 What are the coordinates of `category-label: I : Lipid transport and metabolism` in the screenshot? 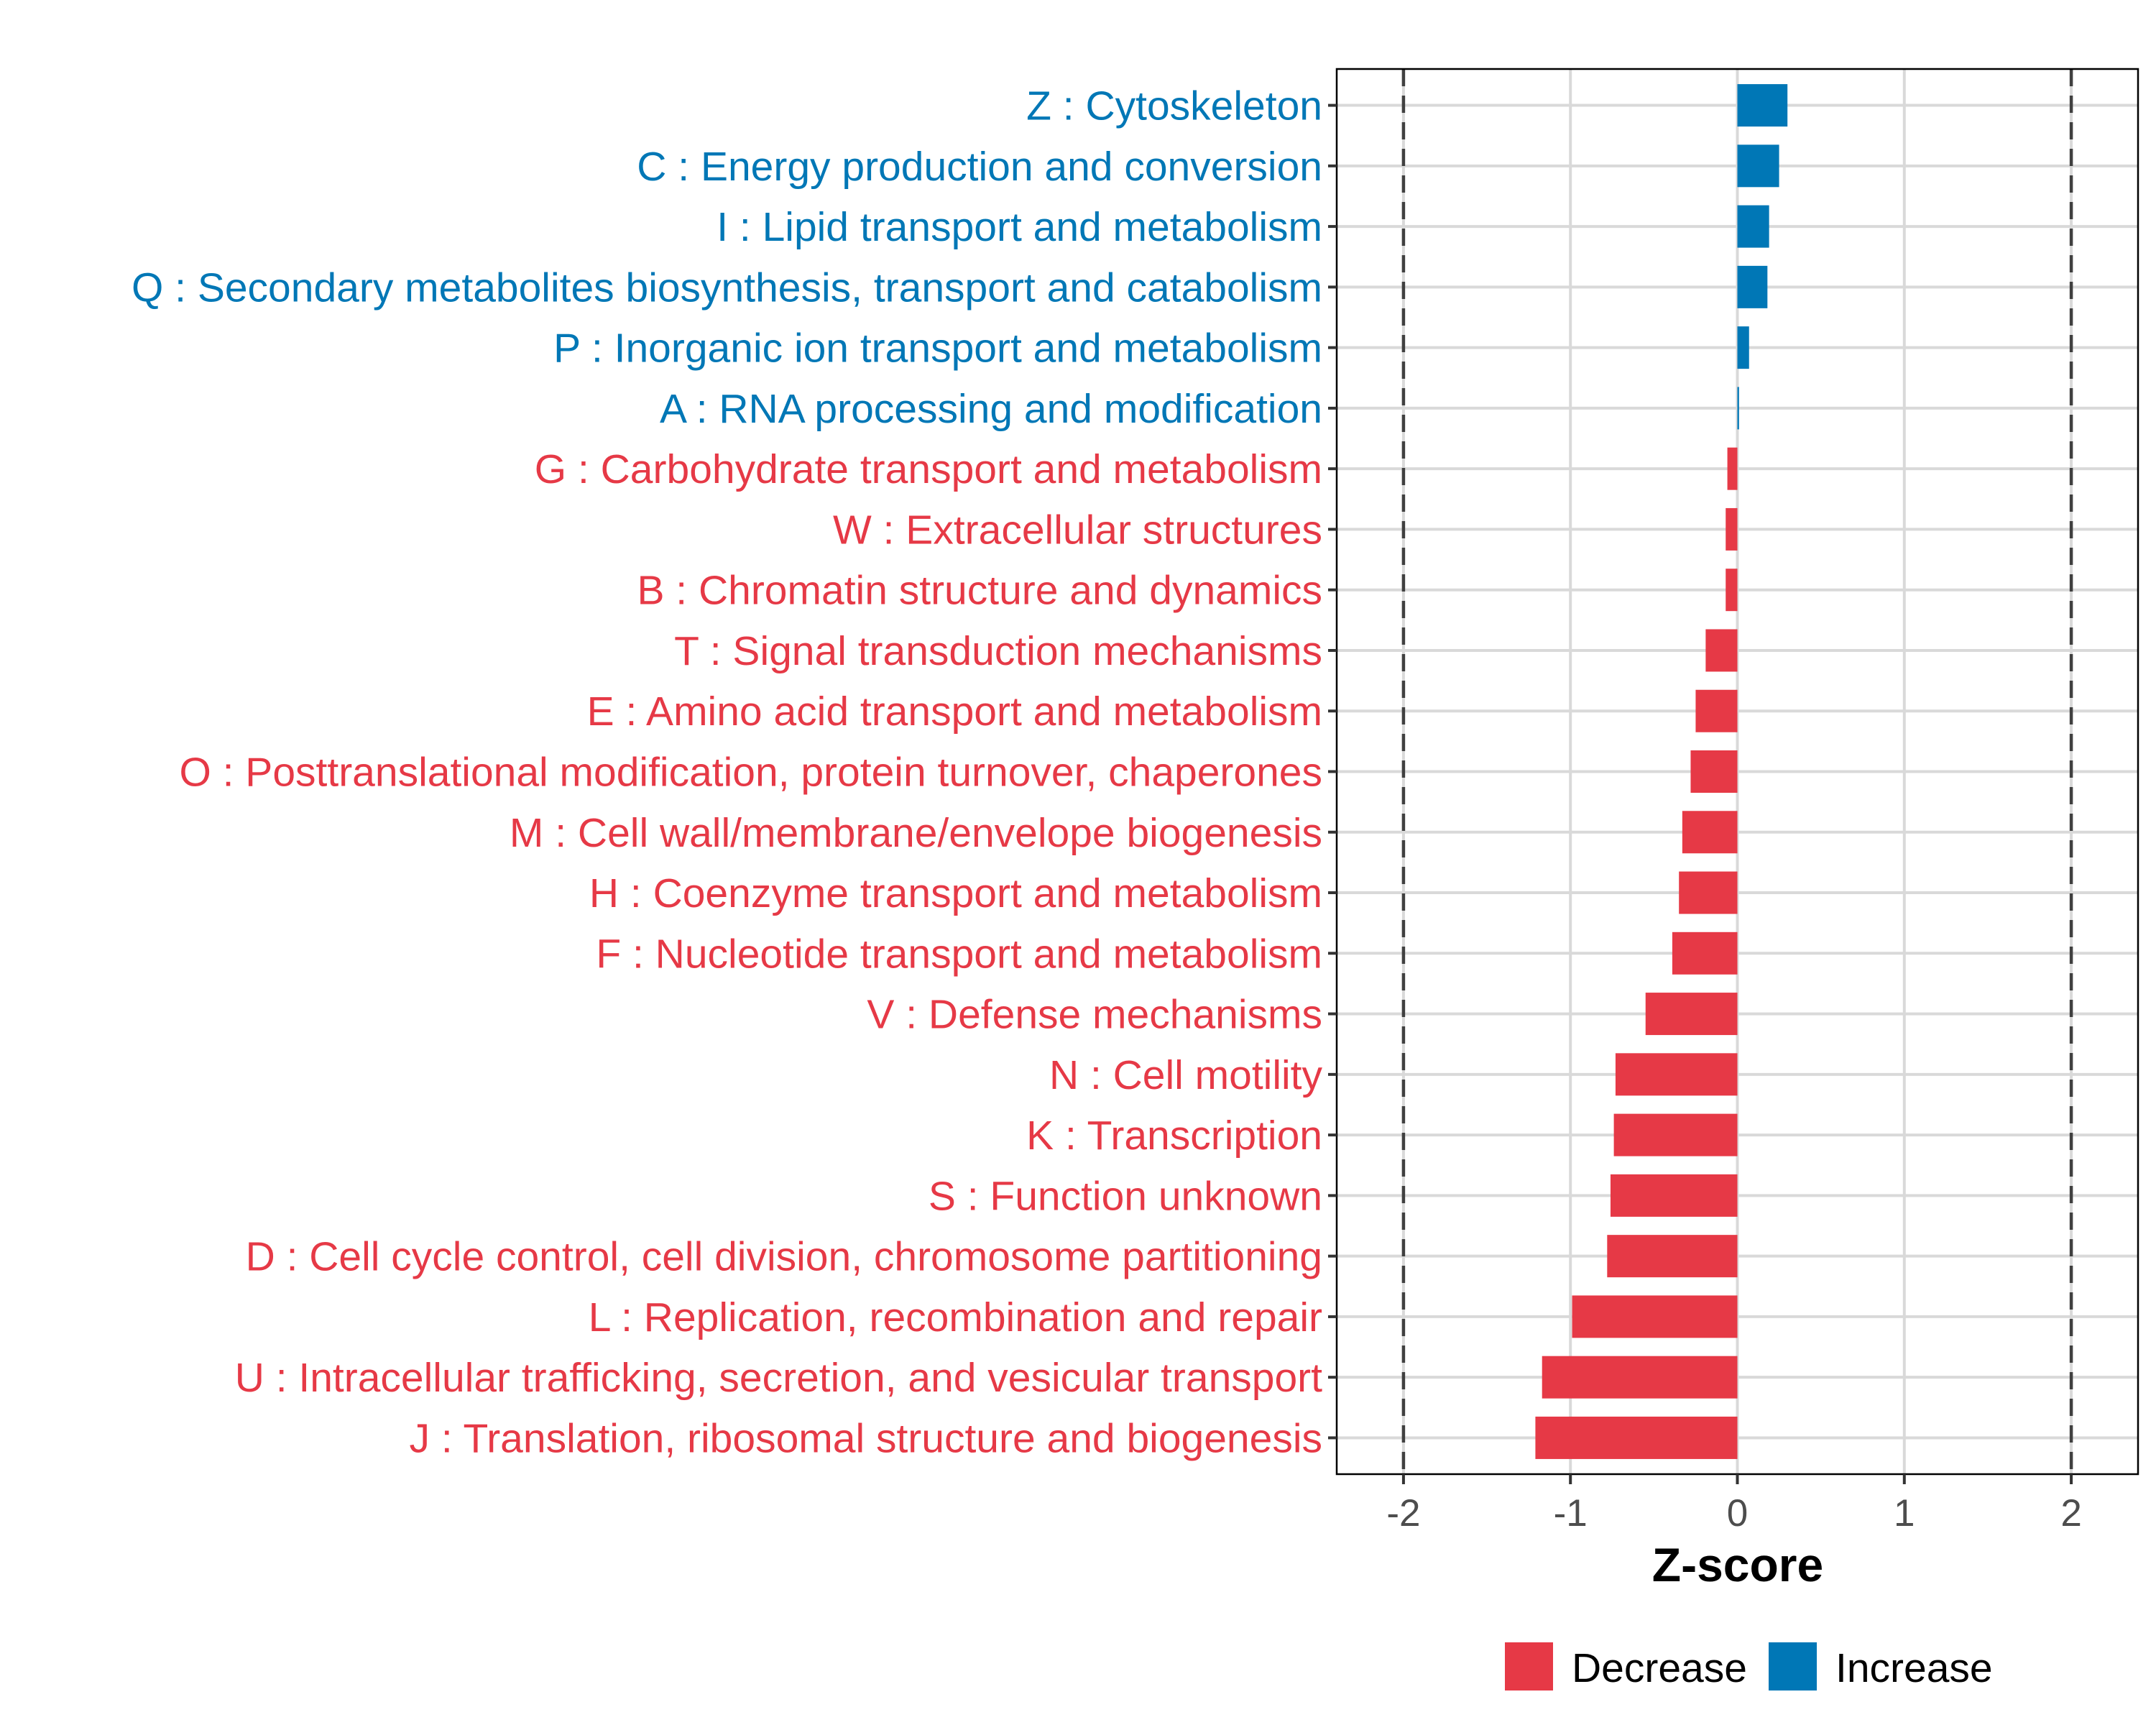 It's located at (1020, 227).